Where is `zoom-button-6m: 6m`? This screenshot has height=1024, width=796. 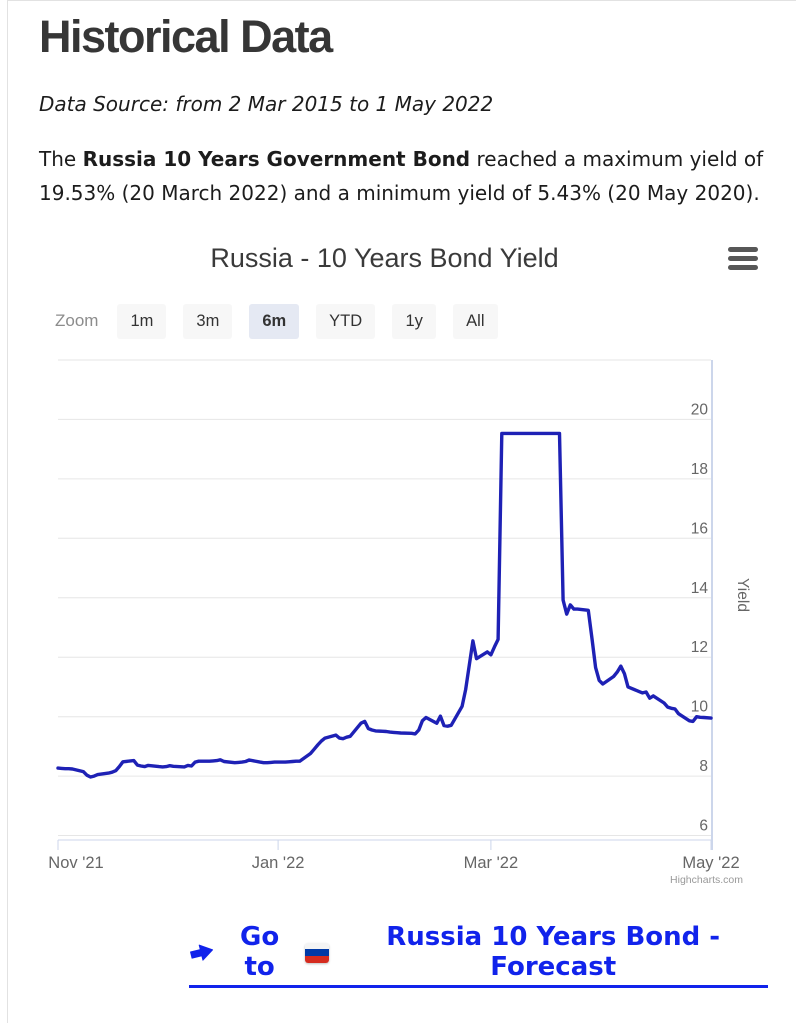
zoom-button-6m: 6m is located at coordinates (274, 321).